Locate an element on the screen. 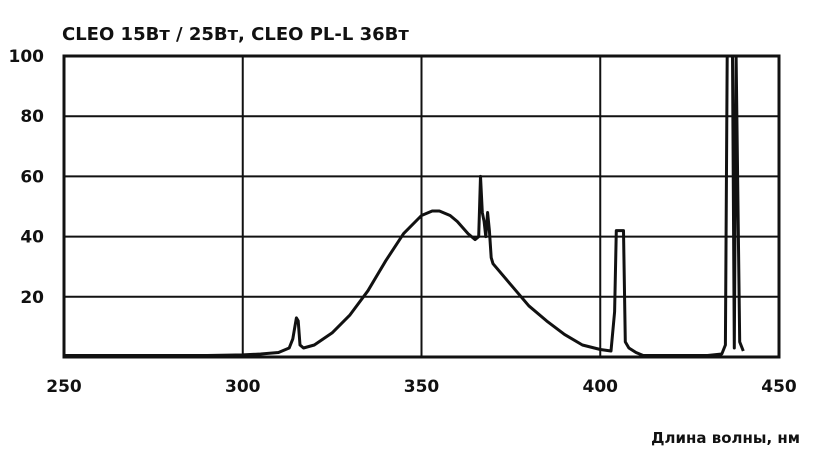 The width and height of the screenshot is (815, 461). y-tick-label-100: 100 is located at coordinates (27, 57).